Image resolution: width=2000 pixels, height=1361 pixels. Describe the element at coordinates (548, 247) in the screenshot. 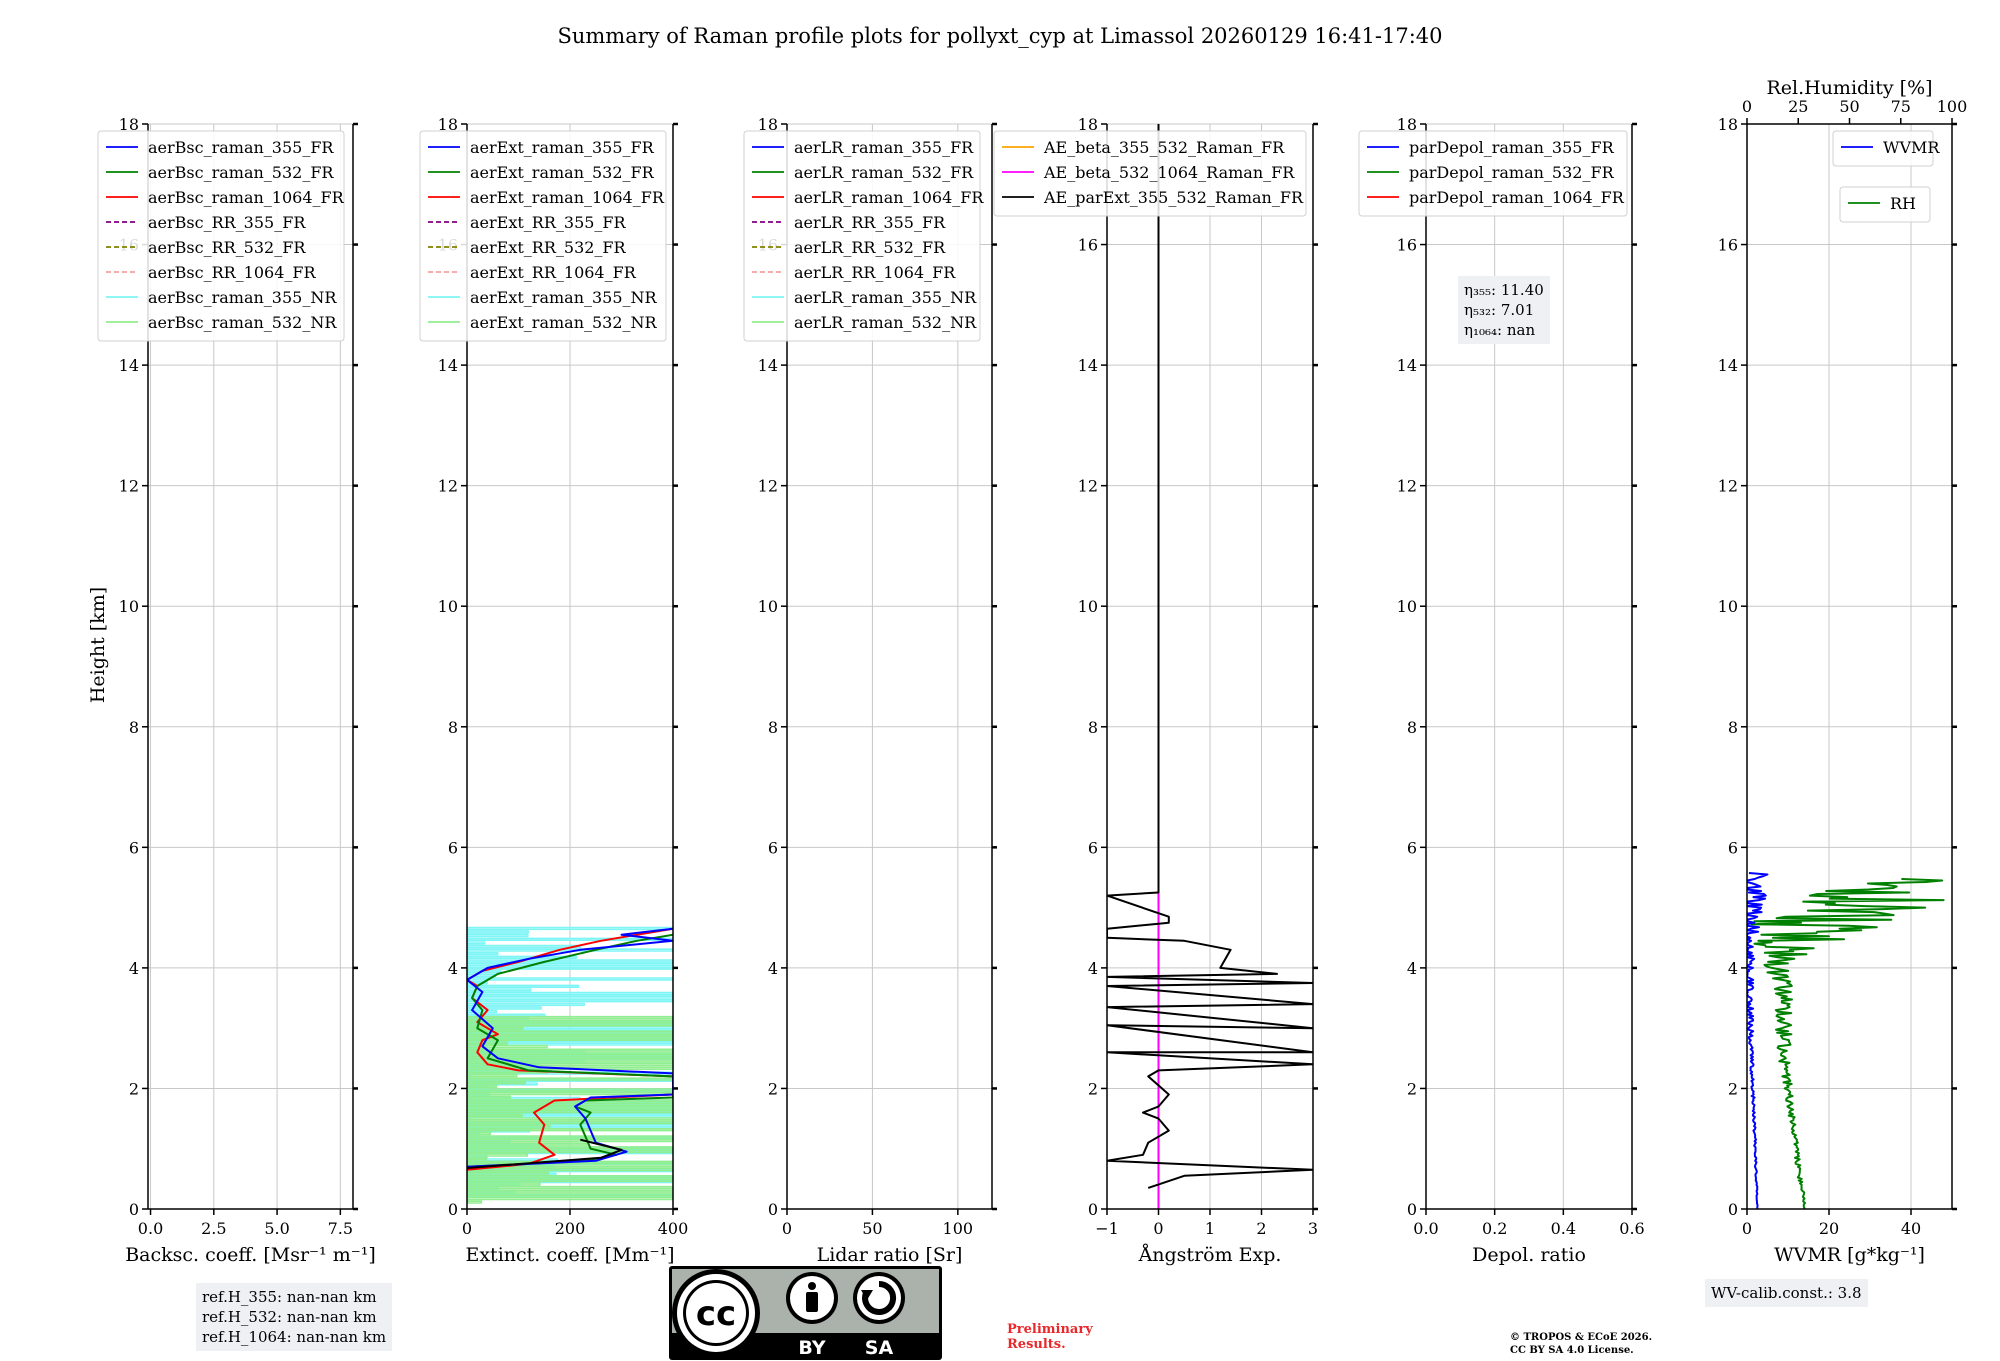

I see `legend-label: aerExt_RR_532_FR` at that location.